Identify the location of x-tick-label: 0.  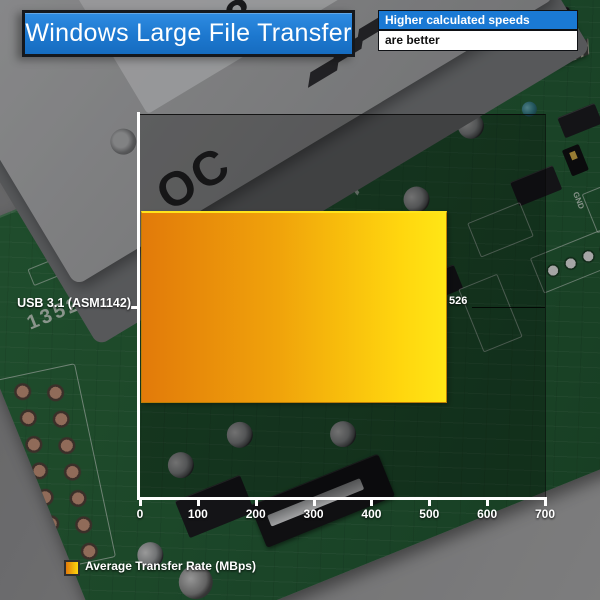
(140, 514).